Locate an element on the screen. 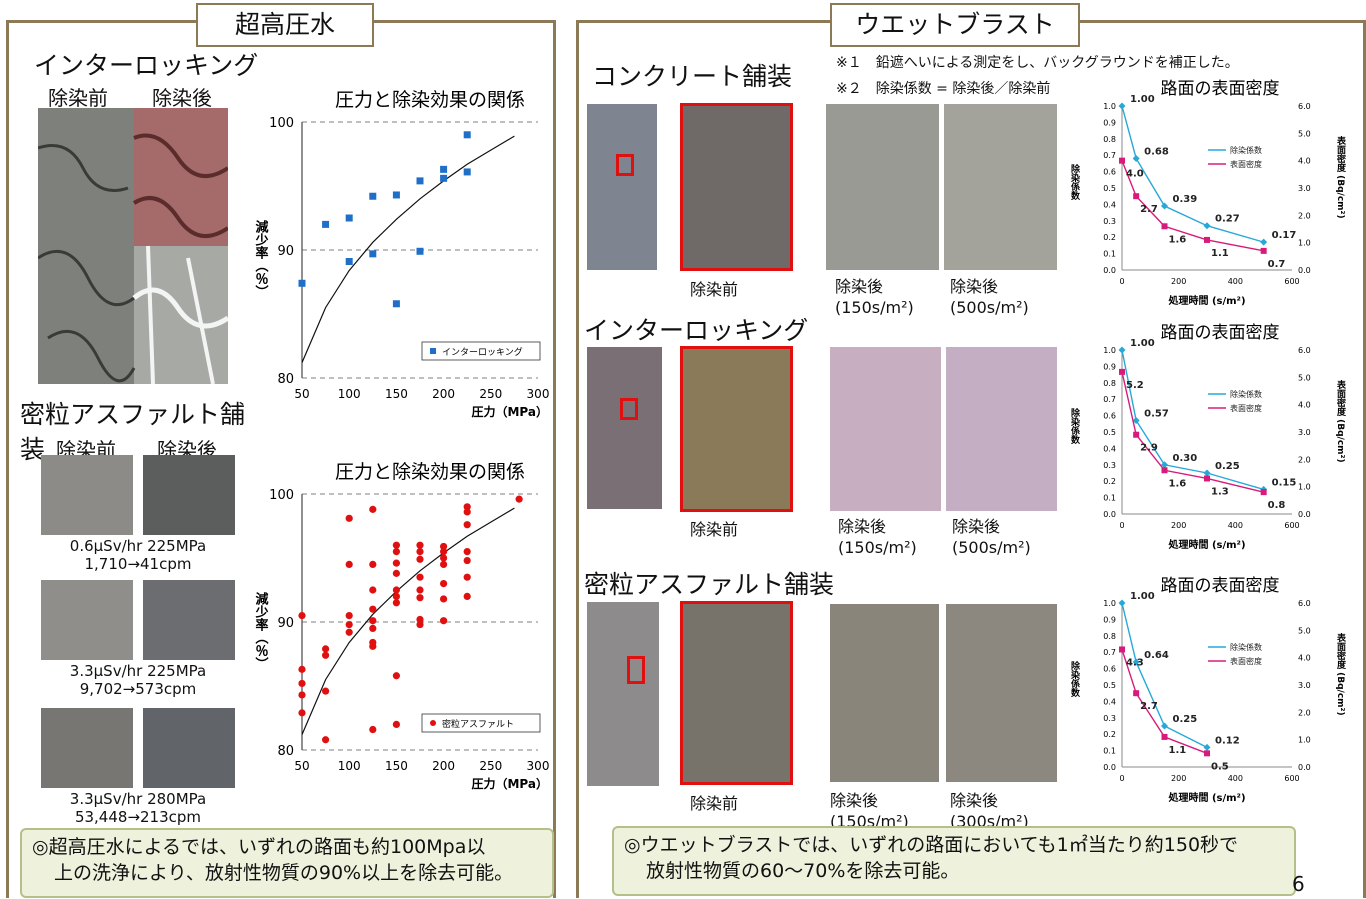 The height and width of the screenshot is (899, 1366). sample-caption-1: 0.6μSv/hr 225MPa 1,710→41cpm is located at coordinates (138, 555).